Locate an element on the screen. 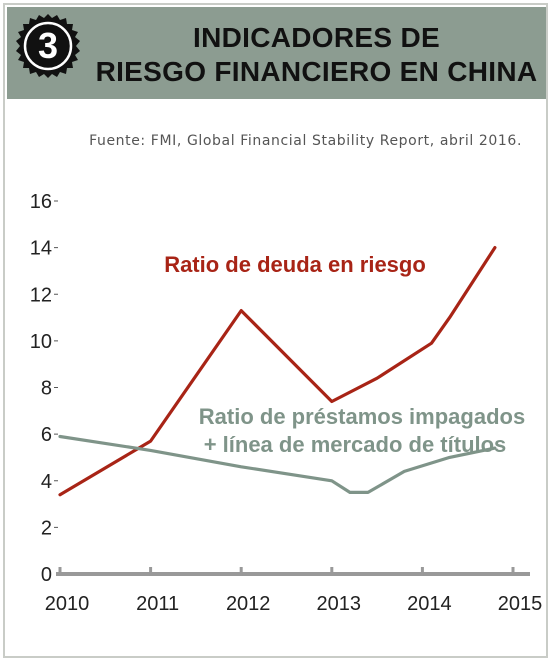 The image size is (553, 664). number-badge: 3 is located at coordinates (48, 46).